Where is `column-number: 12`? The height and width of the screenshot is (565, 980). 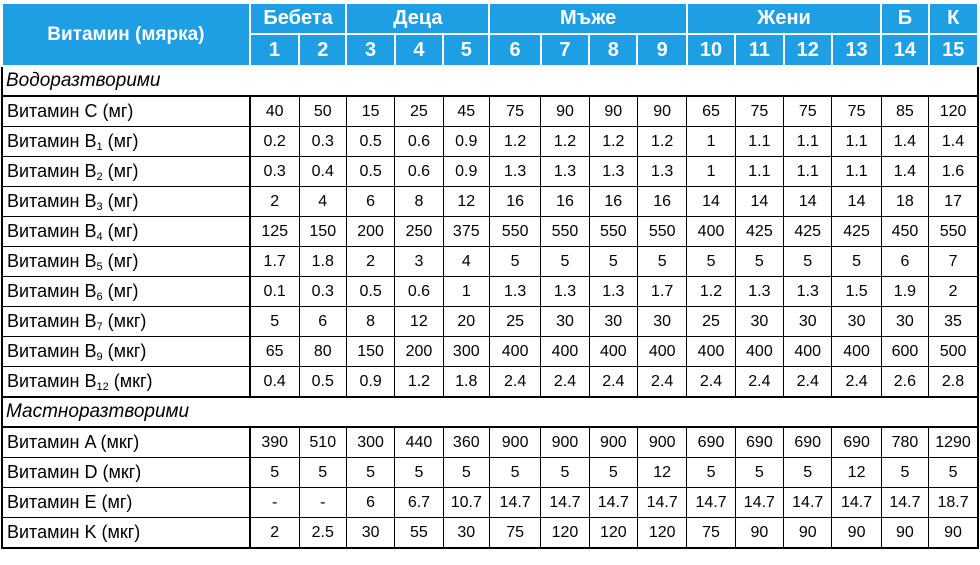
column-number: 12 is located at coordinates (807, 50).